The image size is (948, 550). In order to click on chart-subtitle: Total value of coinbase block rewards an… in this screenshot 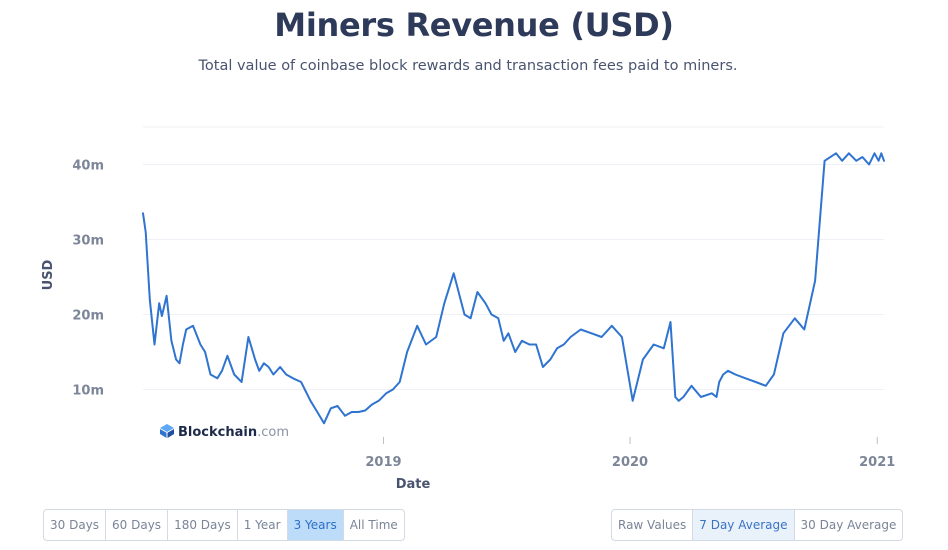, I will do `click(468, 66)`.